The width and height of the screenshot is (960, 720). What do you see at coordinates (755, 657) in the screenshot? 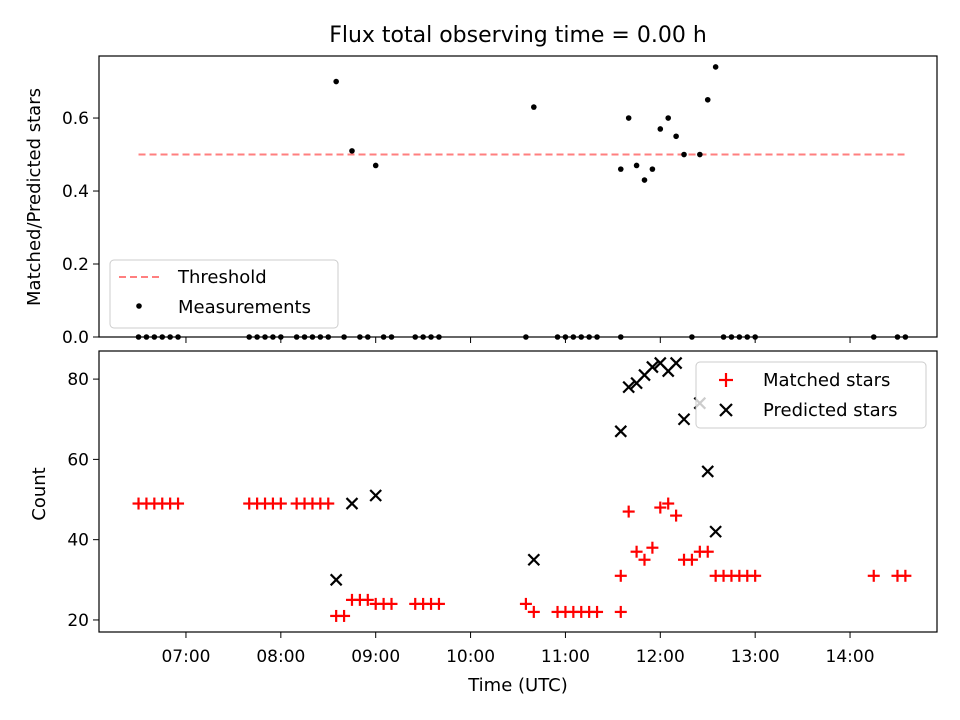
I see `bottom-x-tick-label: 13:00` at bounding box center [755, 657].